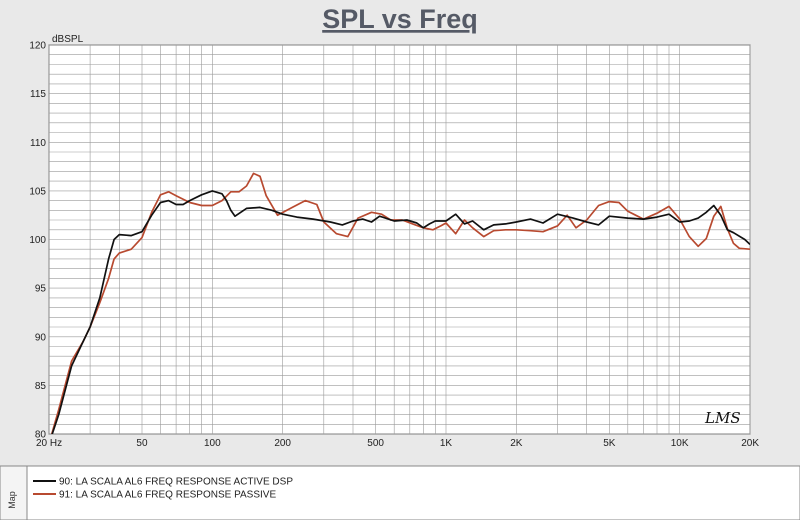 The image size is (800, 520). Describe the element at coordinates (41, 386) in the screenshot. I see `y-tick-label: 85` at that location.